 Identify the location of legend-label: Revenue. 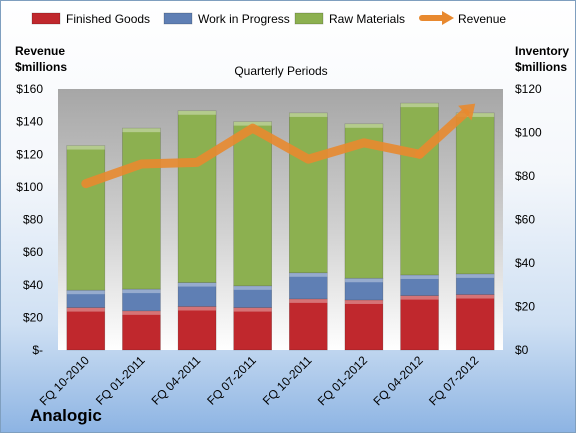
(482, 19).